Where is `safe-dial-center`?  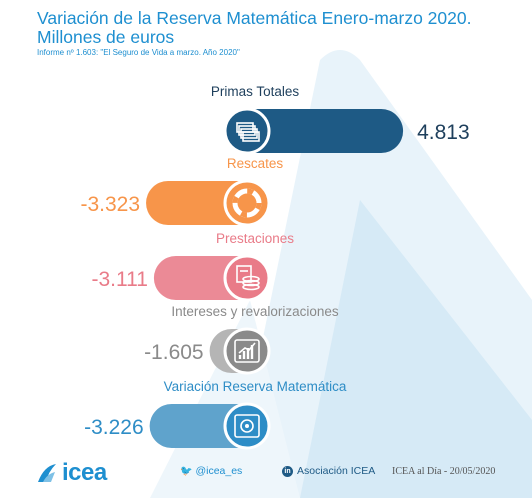
safe-dial-center is located at coordinates (247, 426).